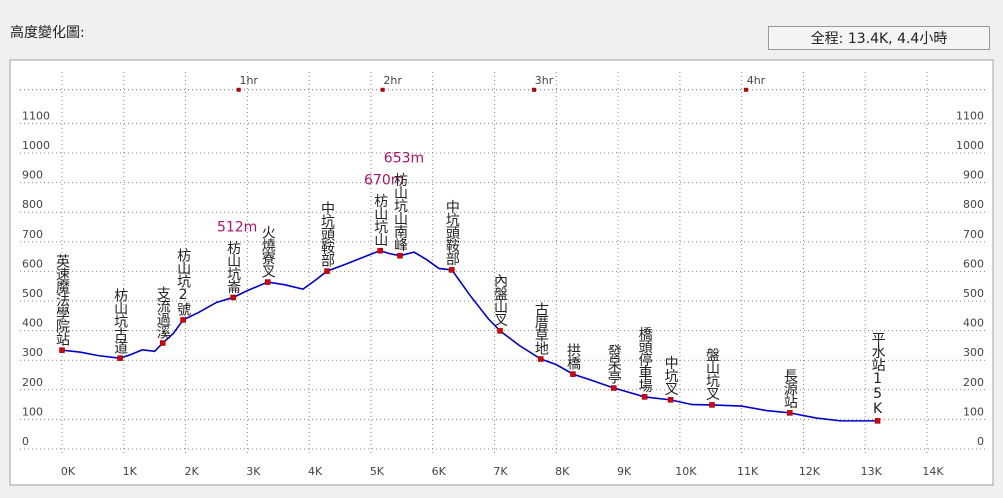  I want to click on time-label: 3hr, so click(544, 80).